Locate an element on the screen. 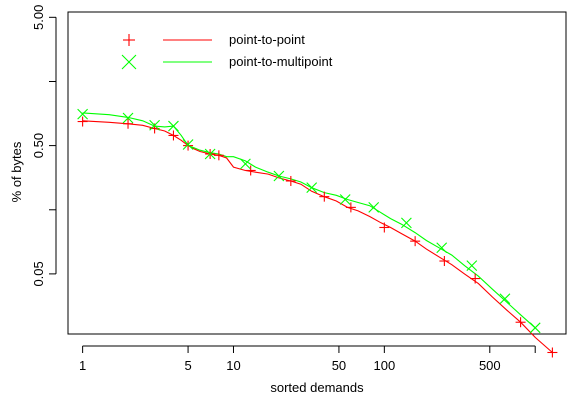 This screenshot has height=402, width=576. y-axis-title: % of bytes is located at coordinates (16, 171).